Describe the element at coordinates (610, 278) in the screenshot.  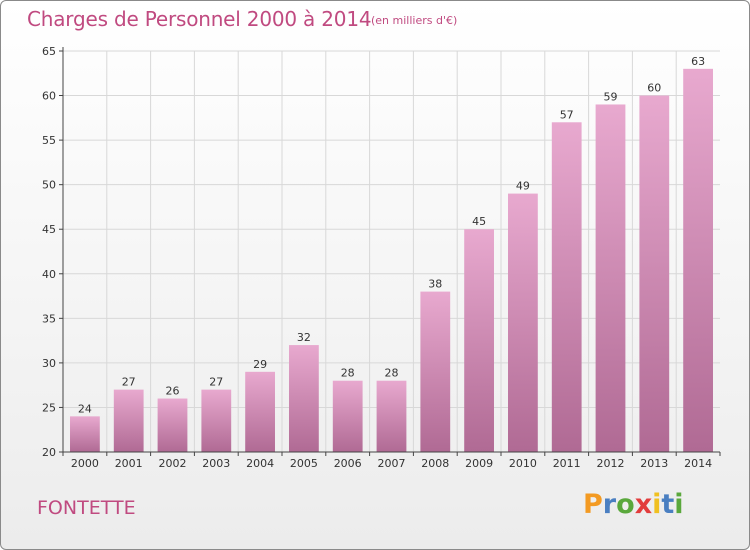
I see `bar-2012` at that location.